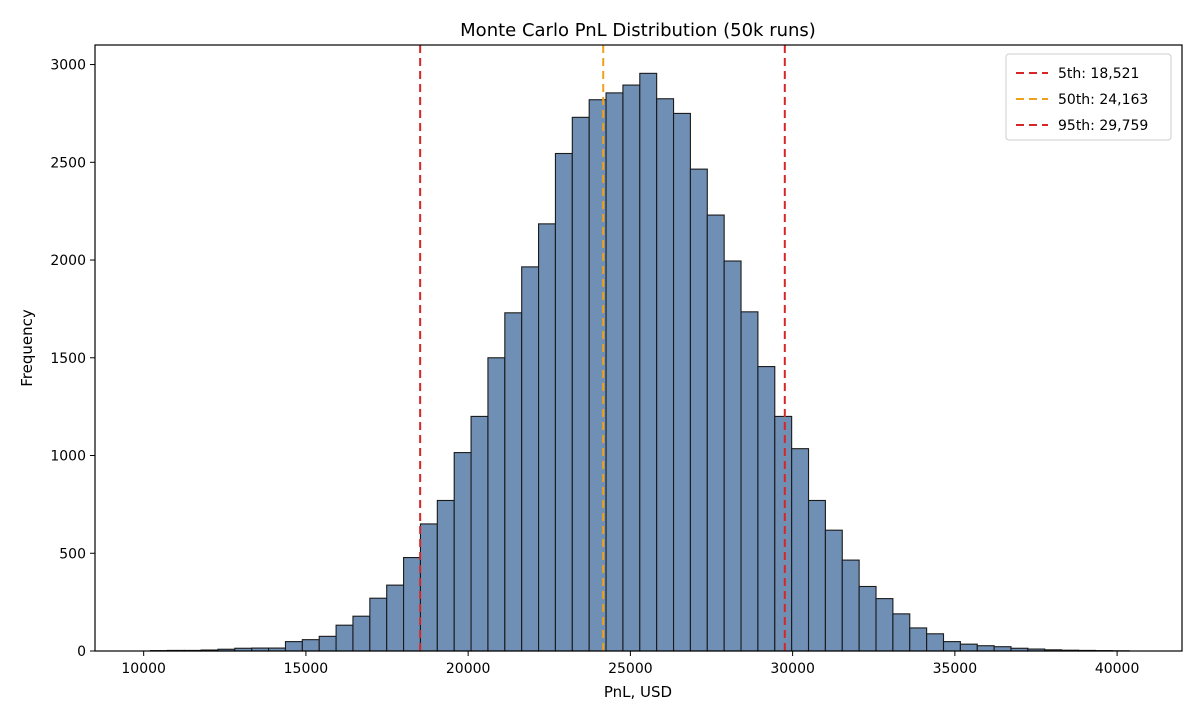 This screenshot has height=720, width=1200. Describe the element at coordinates (81, 652) in the screenshot. I see `y-tick-label: 0` at that location.